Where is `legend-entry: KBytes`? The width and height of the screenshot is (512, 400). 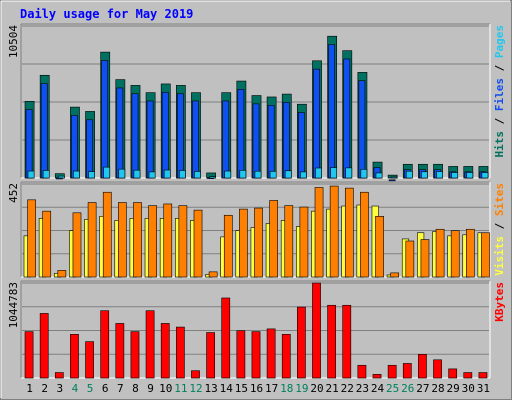
legend-entry: KBytes is located at coordinates (499, 302).